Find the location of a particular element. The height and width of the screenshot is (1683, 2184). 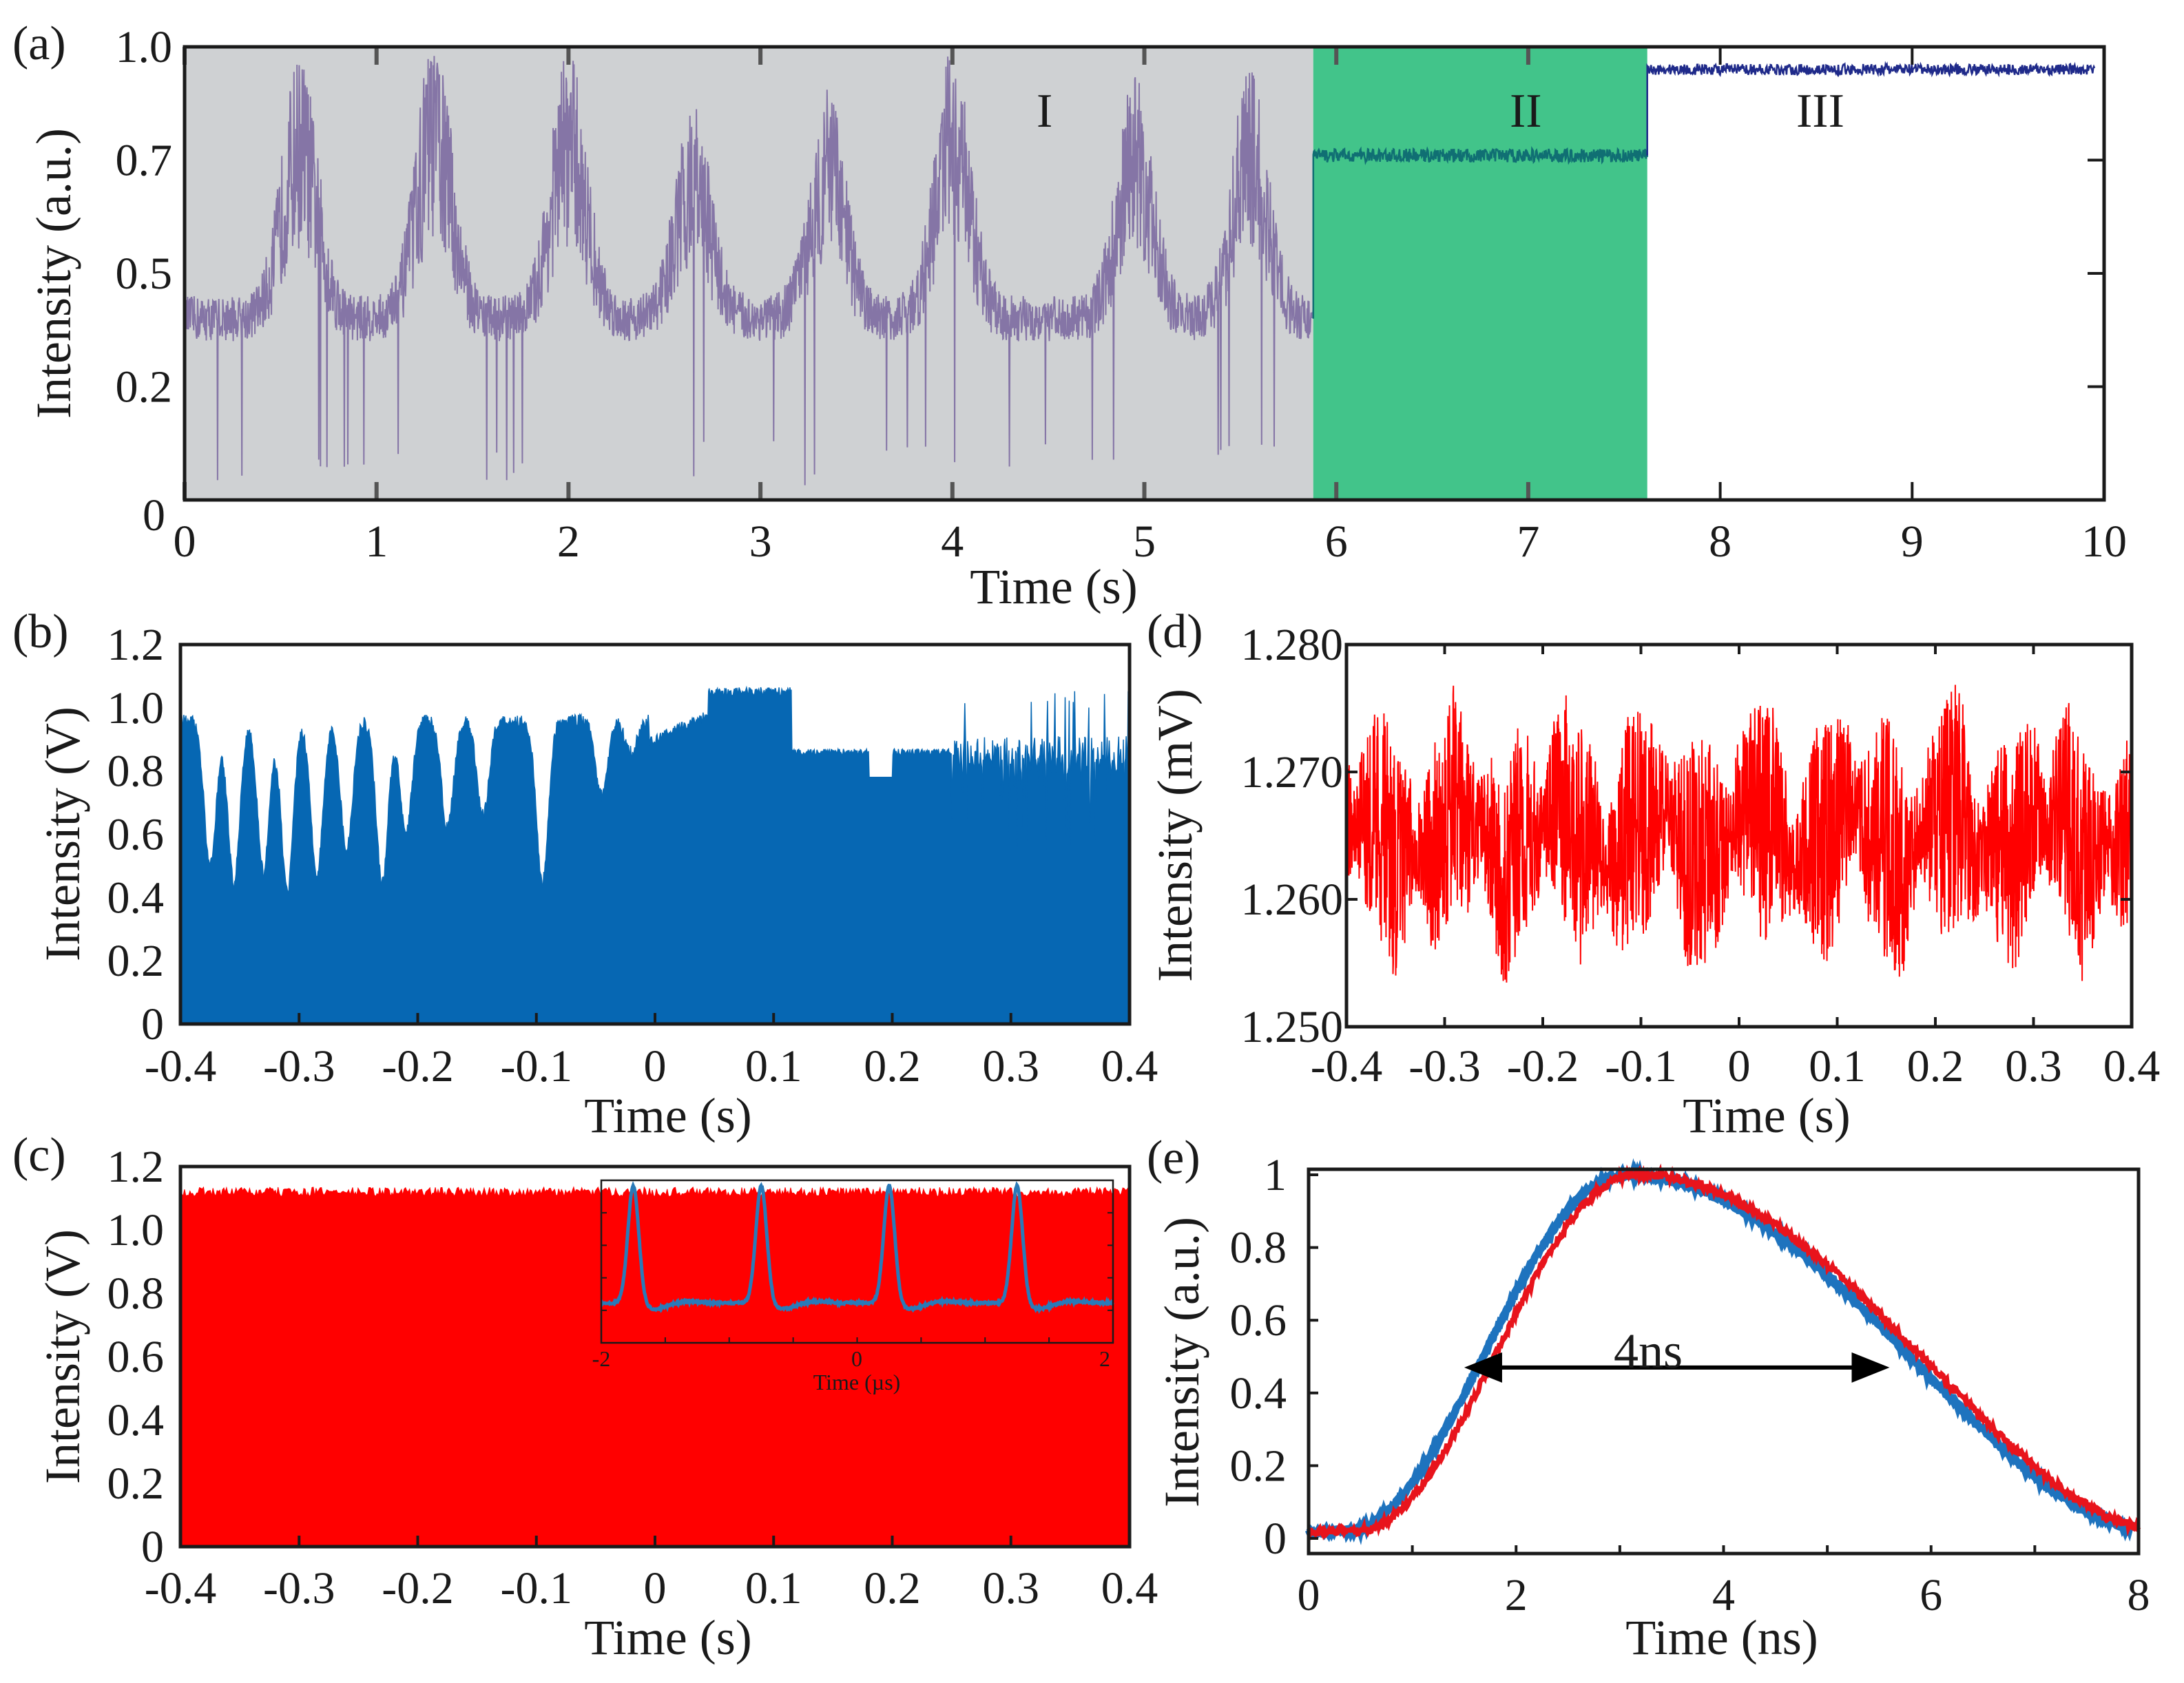

panel-c-y-tick-label: 0.2 is located at coordinates (136, 1484).